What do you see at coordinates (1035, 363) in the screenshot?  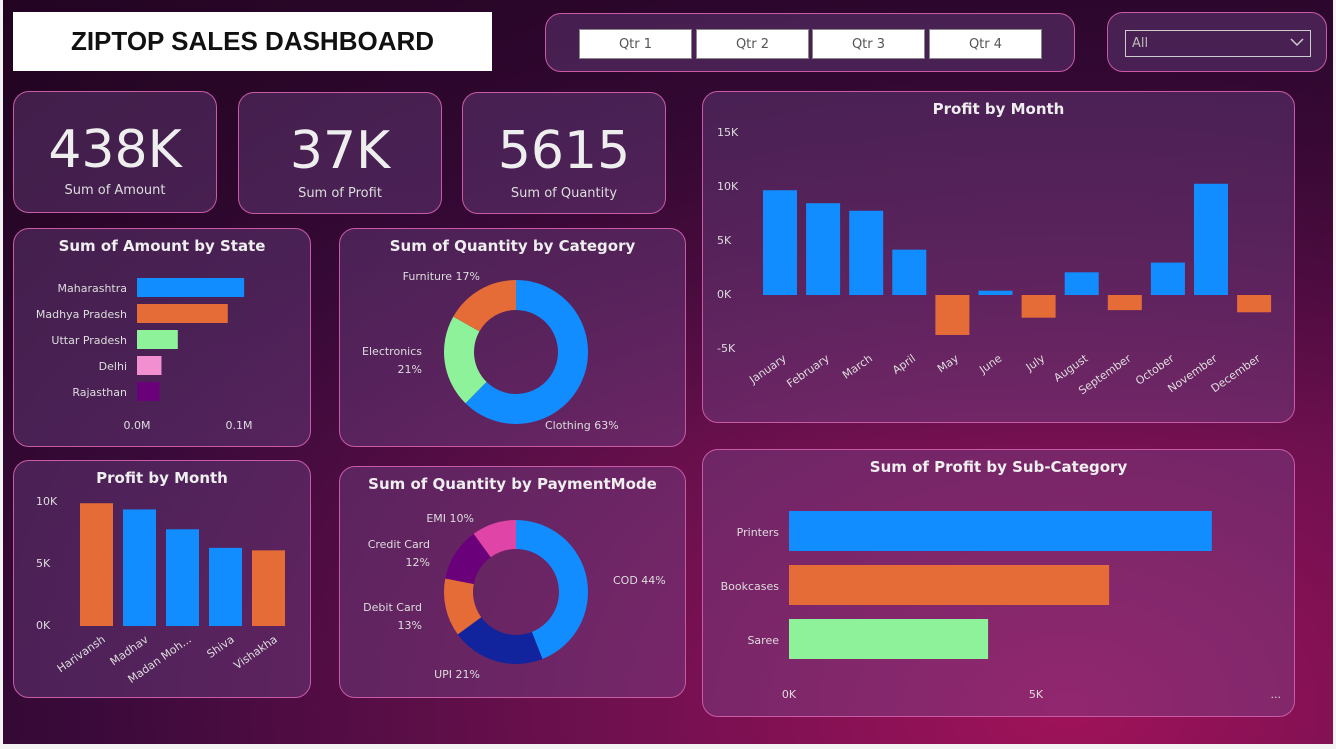 I see `category-label: July` at bounding box center [1035, 363].